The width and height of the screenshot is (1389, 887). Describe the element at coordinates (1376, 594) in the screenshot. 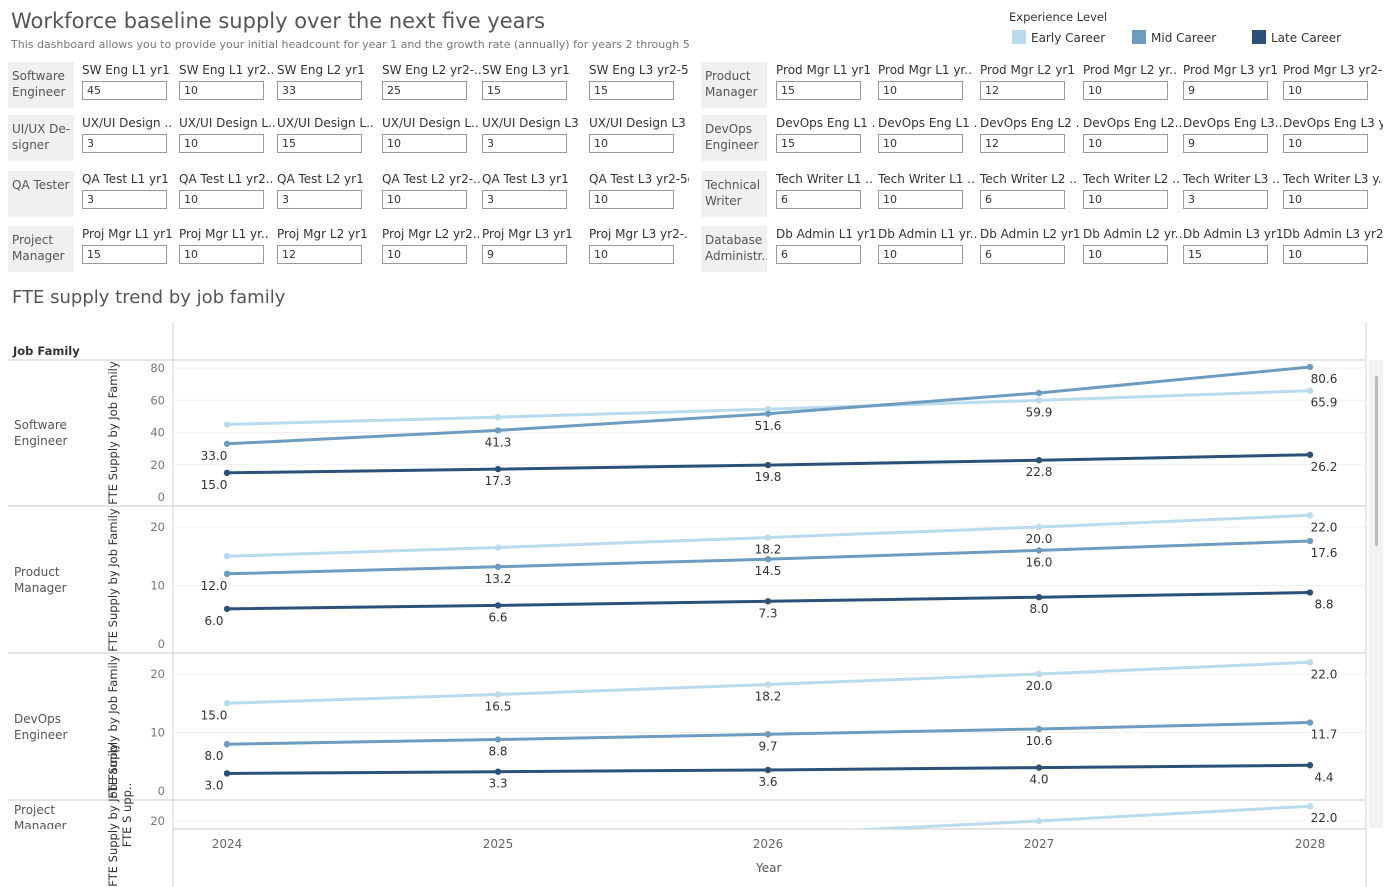

I see `chart-scrollbar` at that location.